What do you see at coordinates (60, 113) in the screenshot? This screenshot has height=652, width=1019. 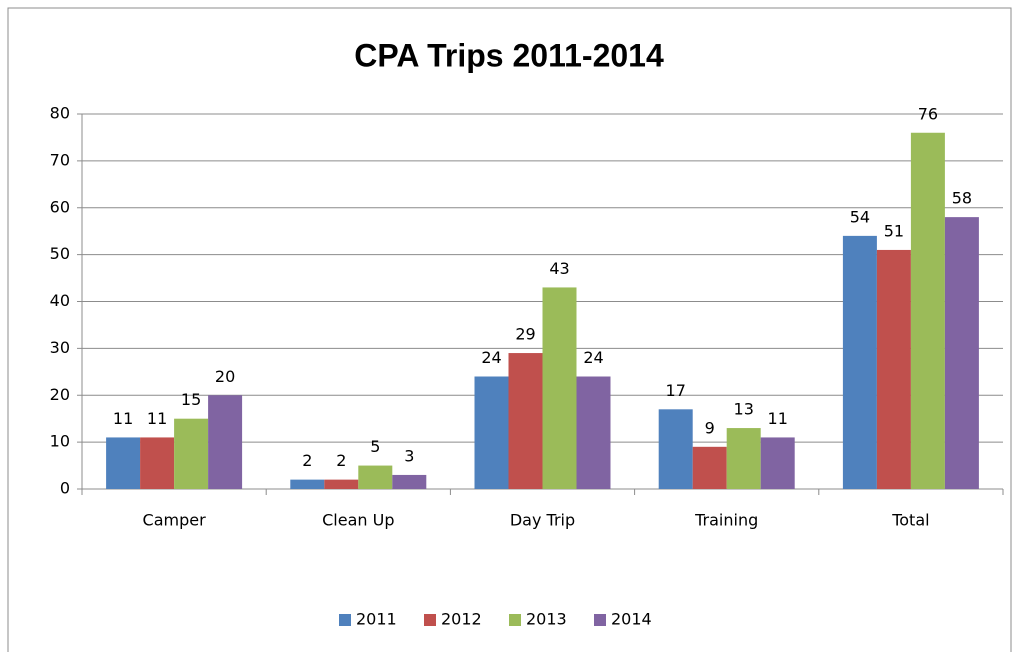 I see `y-tick-label: 80` at bounding box center [60, 113].